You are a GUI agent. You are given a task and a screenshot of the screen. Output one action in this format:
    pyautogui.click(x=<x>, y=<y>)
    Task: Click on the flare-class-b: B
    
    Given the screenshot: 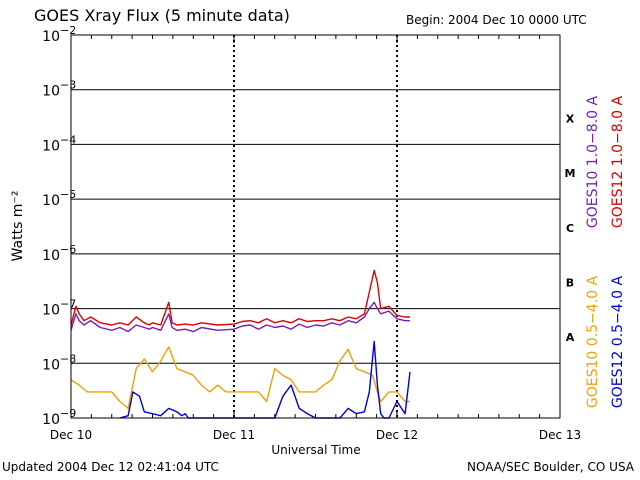 What is the action you would take?
    pyautogui.click(x=570, y=282)
    